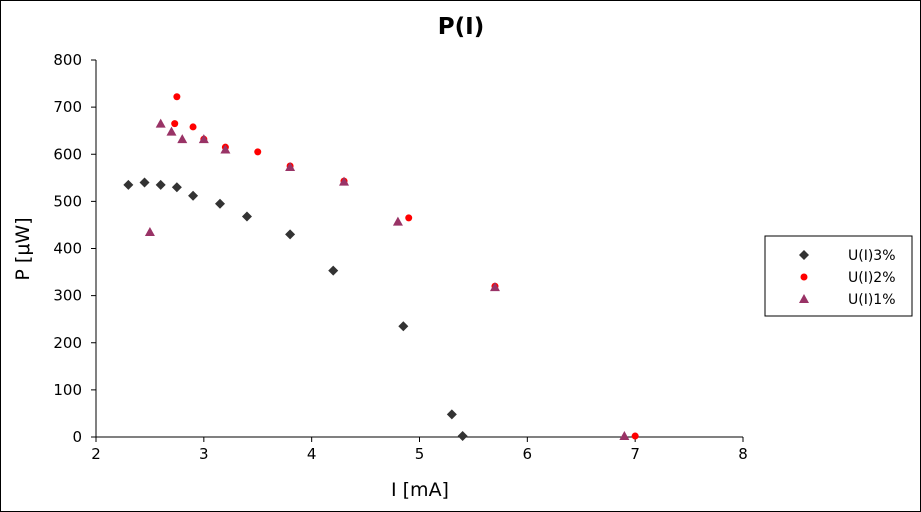 The height and width of the screenshot is (512, 921). Describe the element at coordinates (67, 201) in the screenshot. I see `y-tick-label: 500` at that location.